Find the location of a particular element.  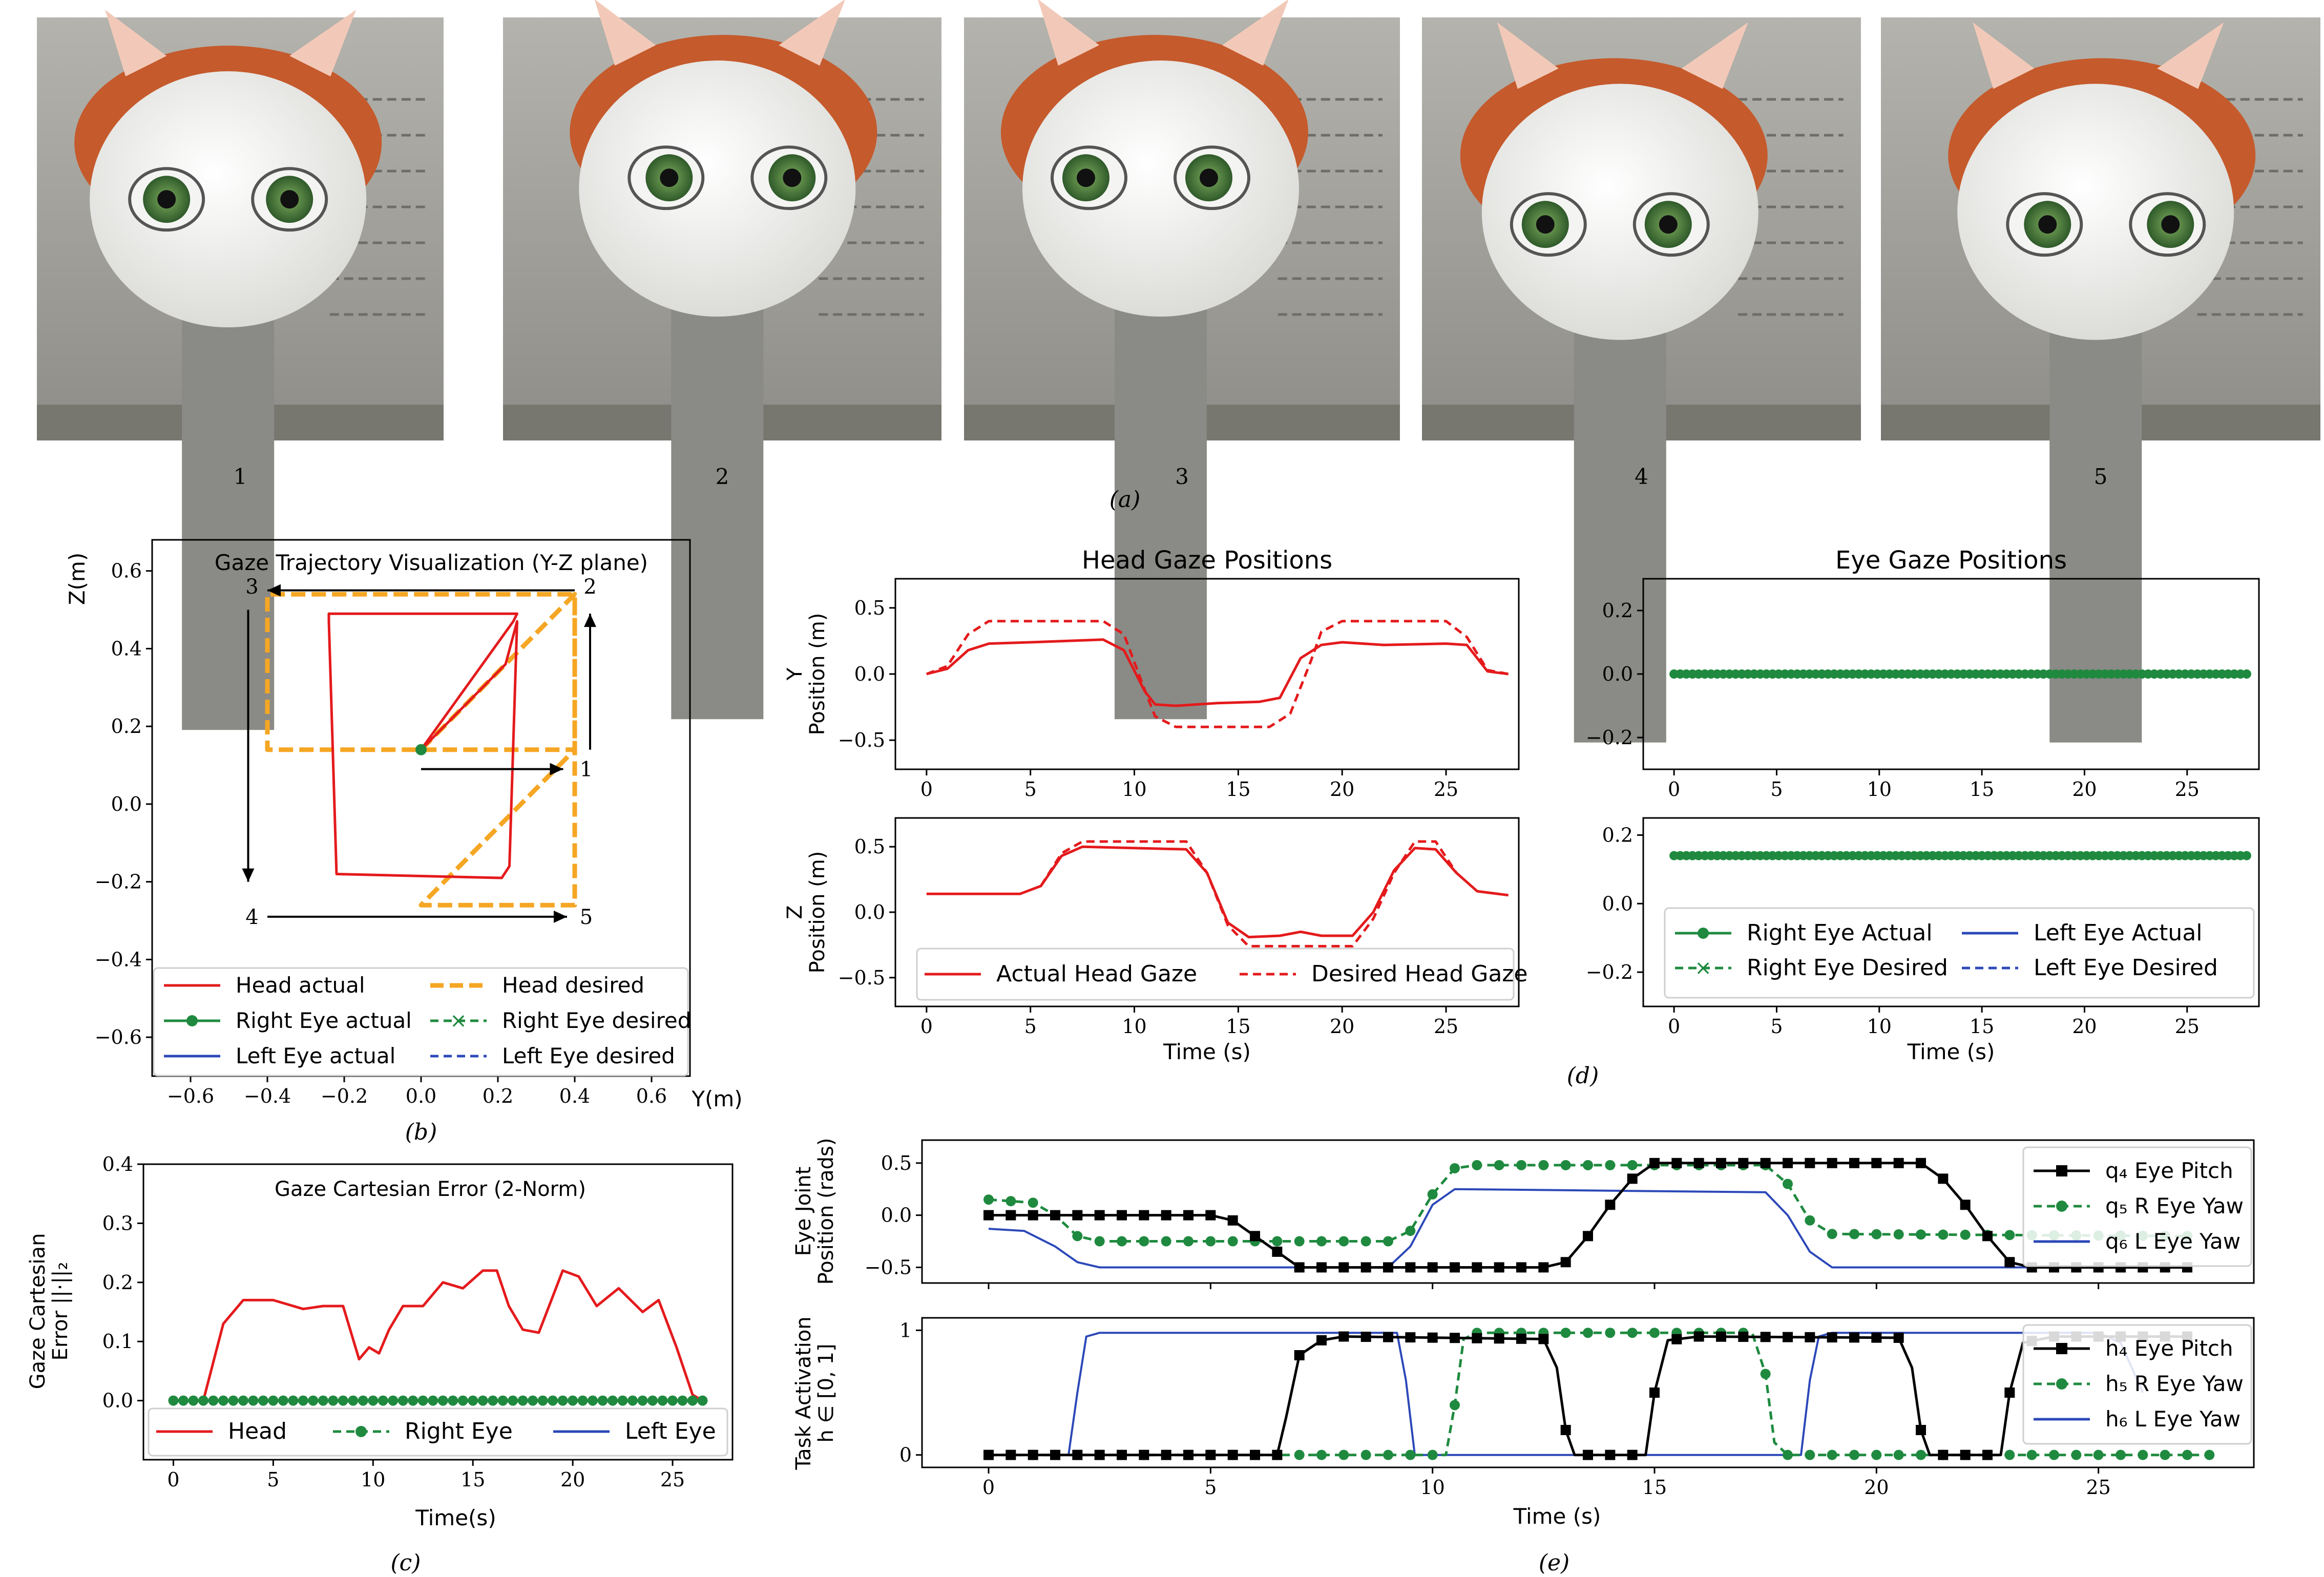

left-ear is located at coordinates (1068, 33).